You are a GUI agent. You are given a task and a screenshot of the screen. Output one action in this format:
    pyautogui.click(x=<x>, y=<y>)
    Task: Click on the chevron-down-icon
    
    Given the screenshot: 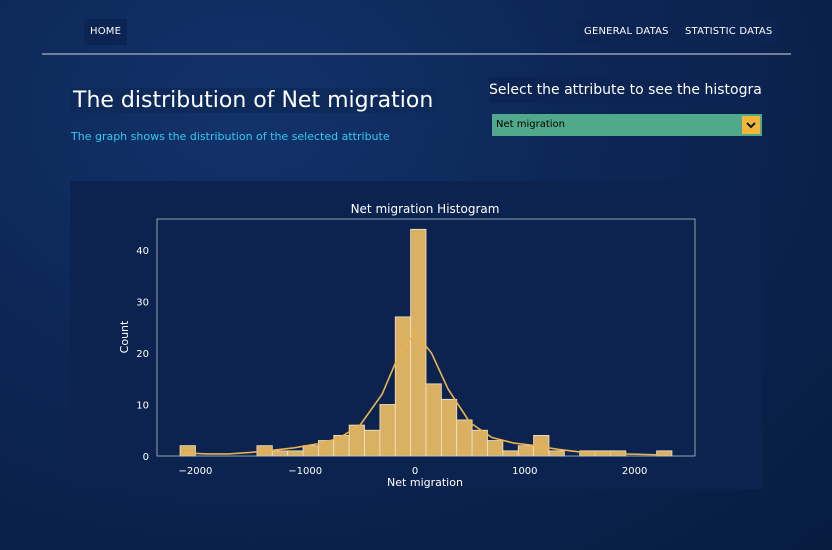 What is the action you would take?
    pyautogui.click(x=751, y=125)
    